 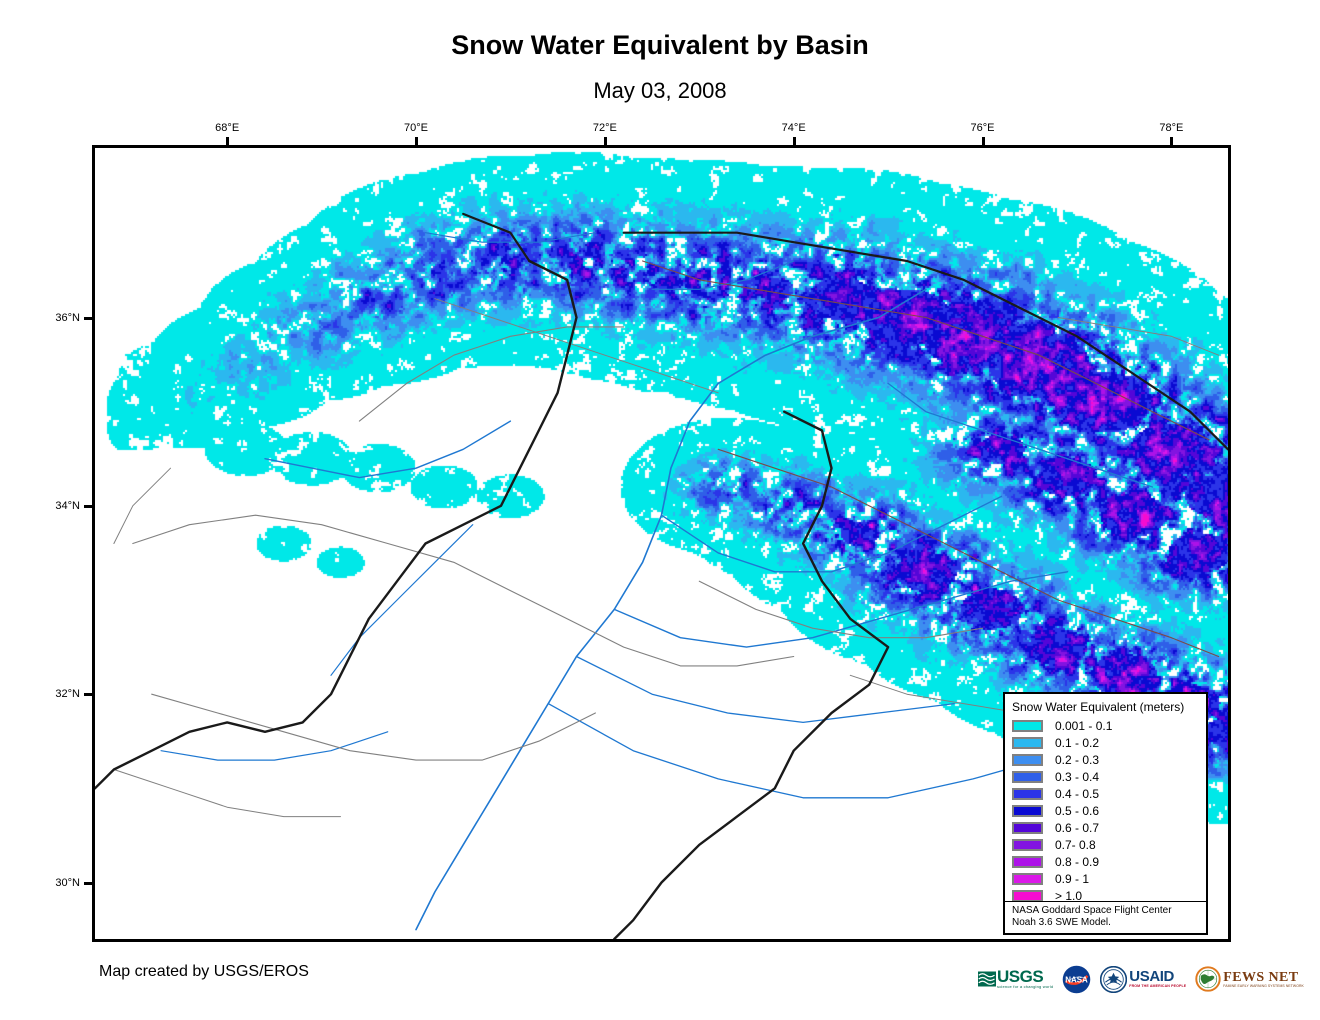 I want to click on legend-entry: 0.3 - 0.4, so click(x=1105, y=776).